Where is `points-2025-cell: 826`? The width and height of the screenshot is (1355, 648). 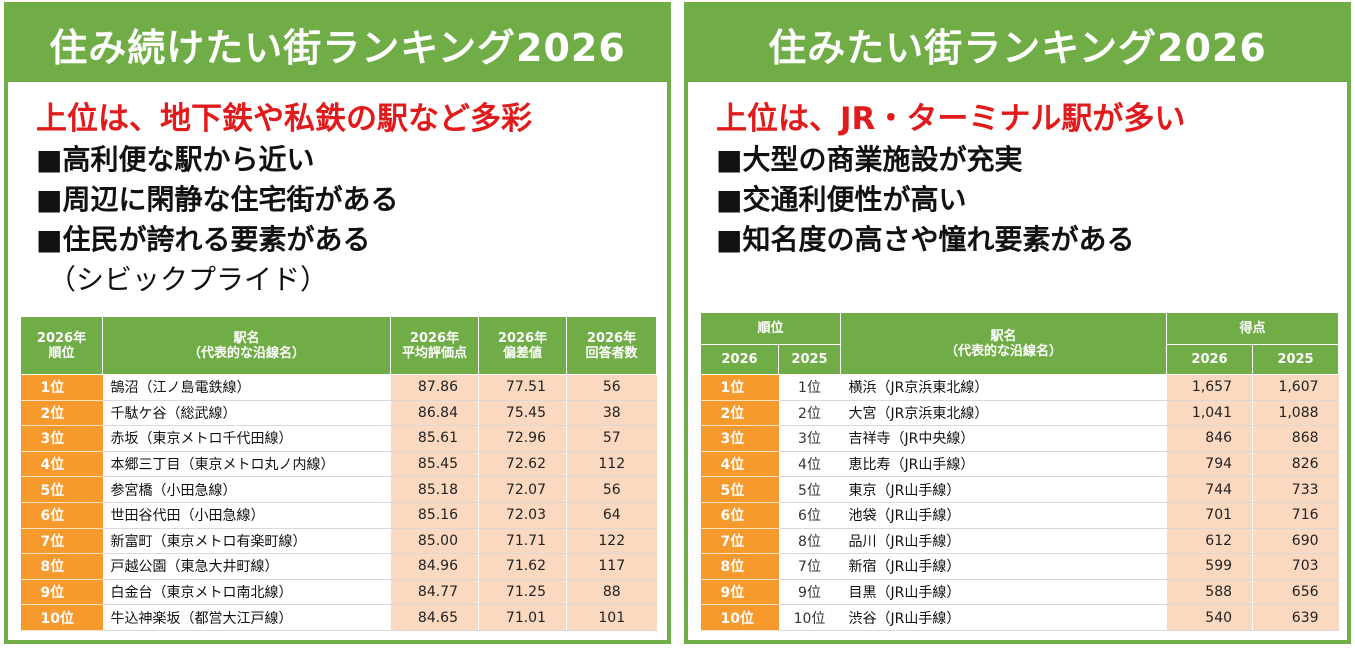
points-2025-cell: 826 is located at coordinates (1295, 464).